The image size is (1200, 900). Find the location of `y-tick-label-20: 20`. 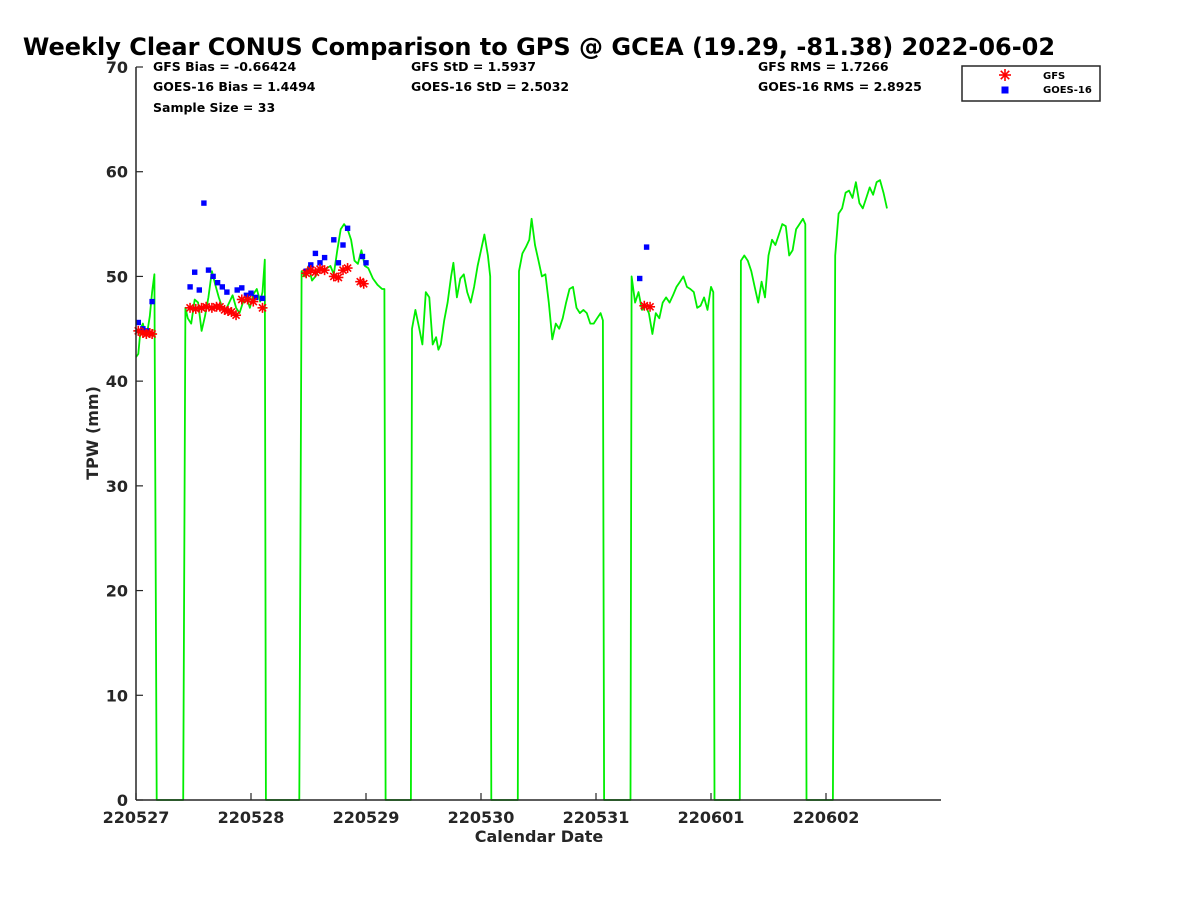

y-tick-label-20: 20 is located at coordinates (117, 591).